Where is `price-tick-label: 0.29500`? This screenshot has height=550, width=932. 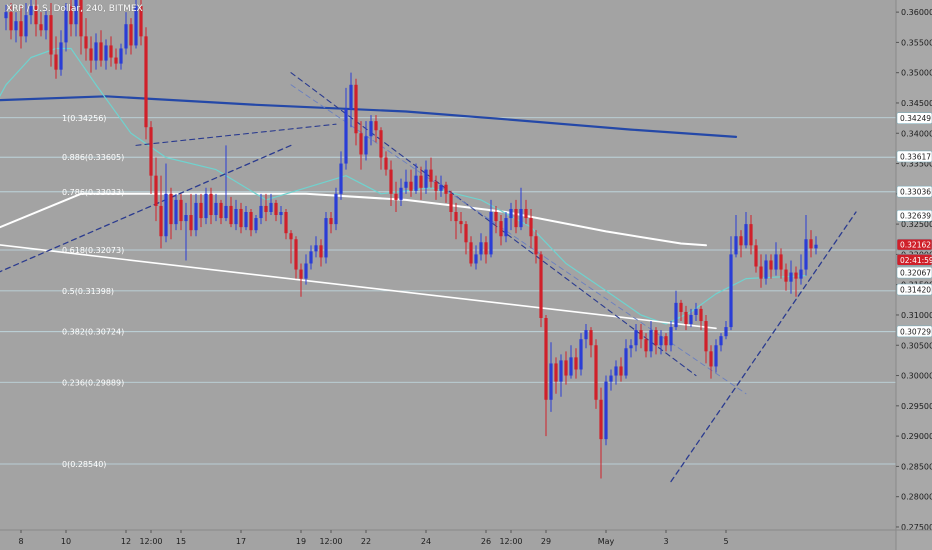
price-tick-label: 0.29500 is located at coordinates (916, 406).